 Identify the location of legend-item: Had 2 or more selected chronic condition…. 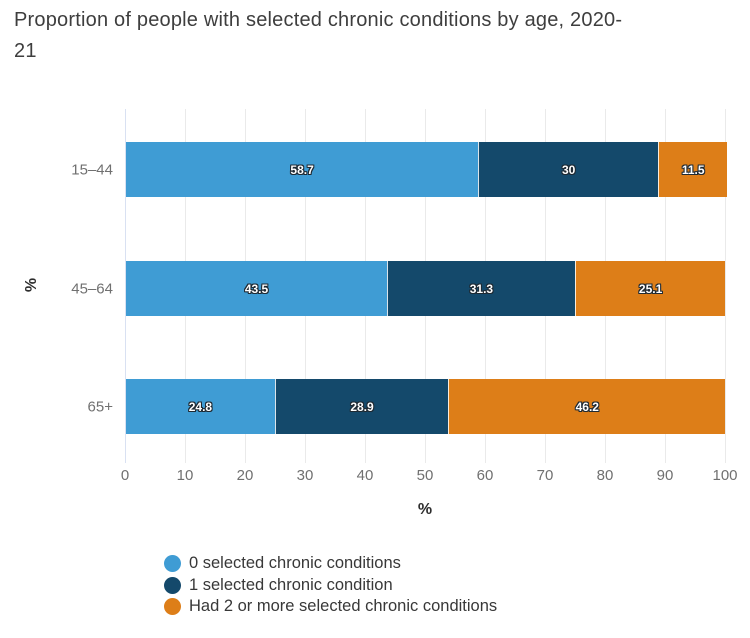
(330, 607).